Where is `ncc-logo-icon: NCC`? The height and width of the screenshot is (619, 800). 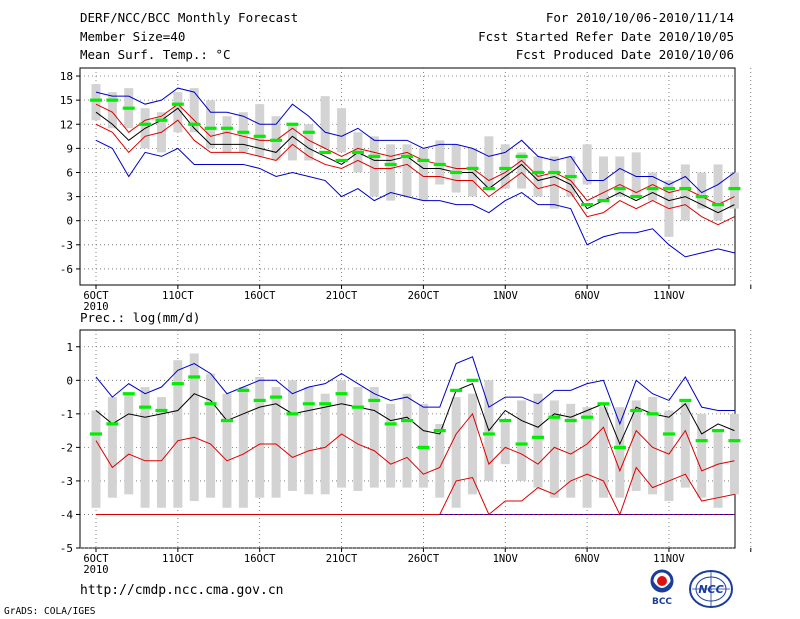 ncc-logo-icon: NCC is located at coordinates (711, 589).